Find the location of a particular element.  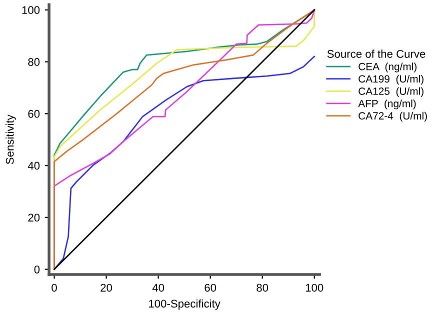

y-tick-label: 100 is located at coordinates (31, 10).